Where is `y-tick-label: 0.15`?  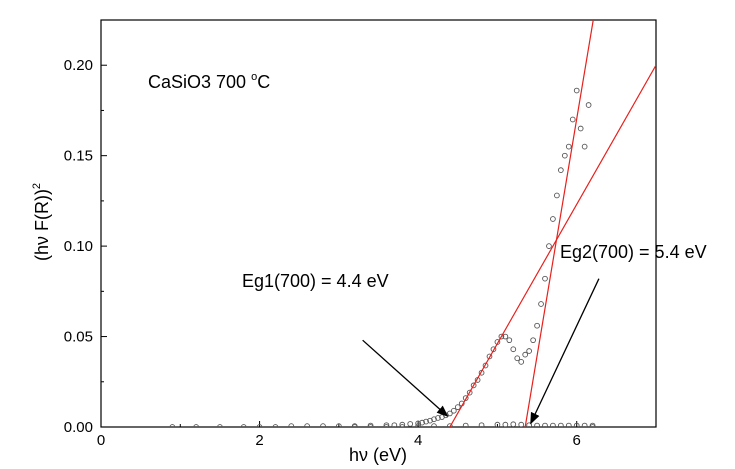 y-tick-label: 0.15 is located at coordinates (78, 156).